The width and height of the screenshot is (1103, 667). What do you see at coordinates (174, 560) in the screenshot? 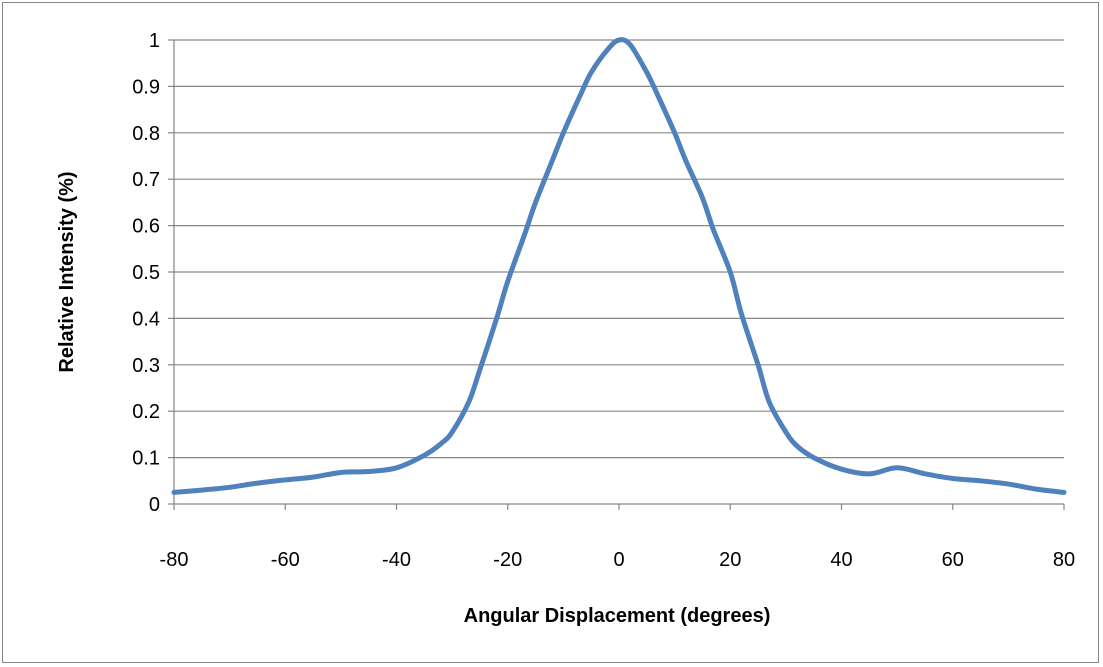
I see `x-tick-label: -80` at bounding box center [174, 560].